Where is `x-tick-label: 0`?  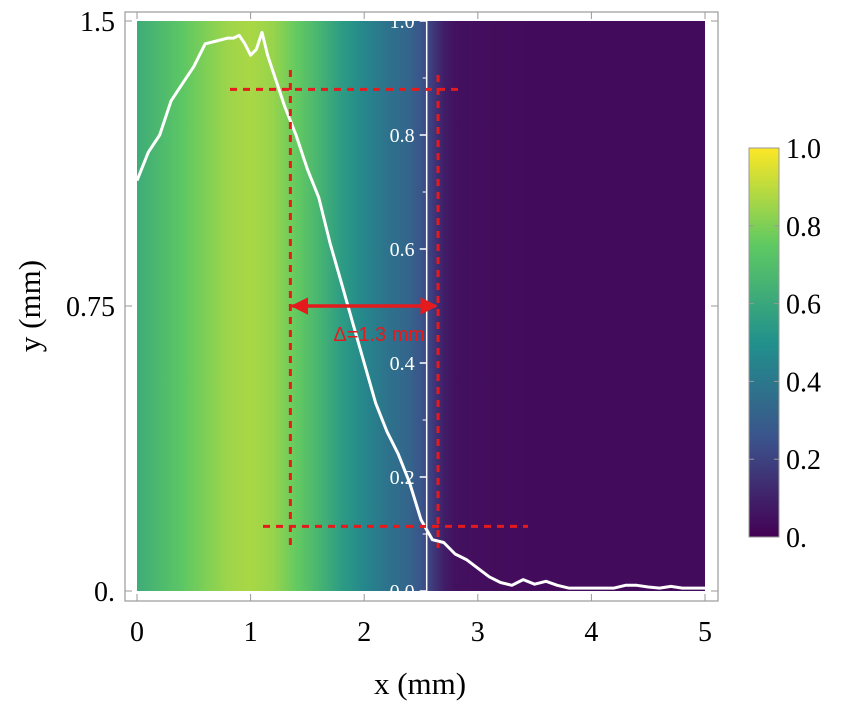
x-tick-label: 0 is located at coordinates (137, 632).